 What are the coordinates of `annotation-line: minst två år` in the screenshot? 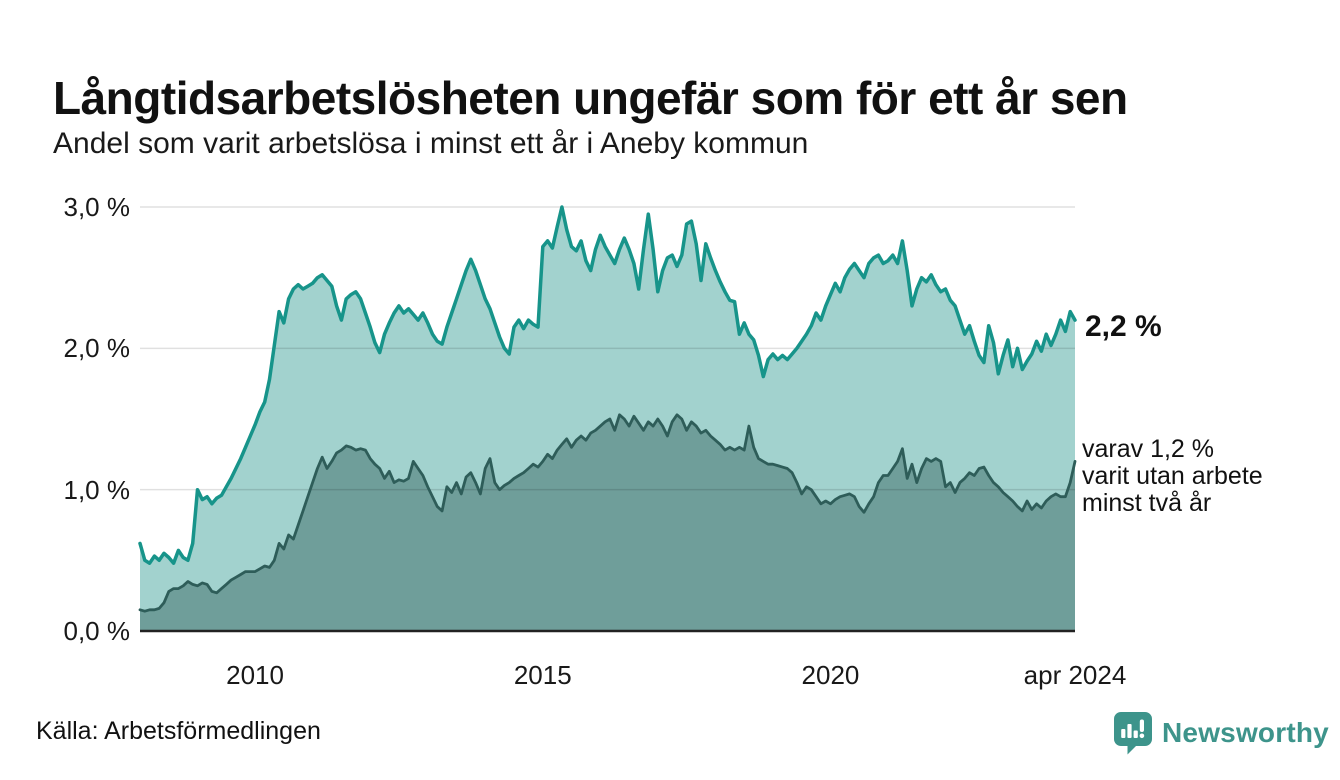 It's located at (1147, 503).